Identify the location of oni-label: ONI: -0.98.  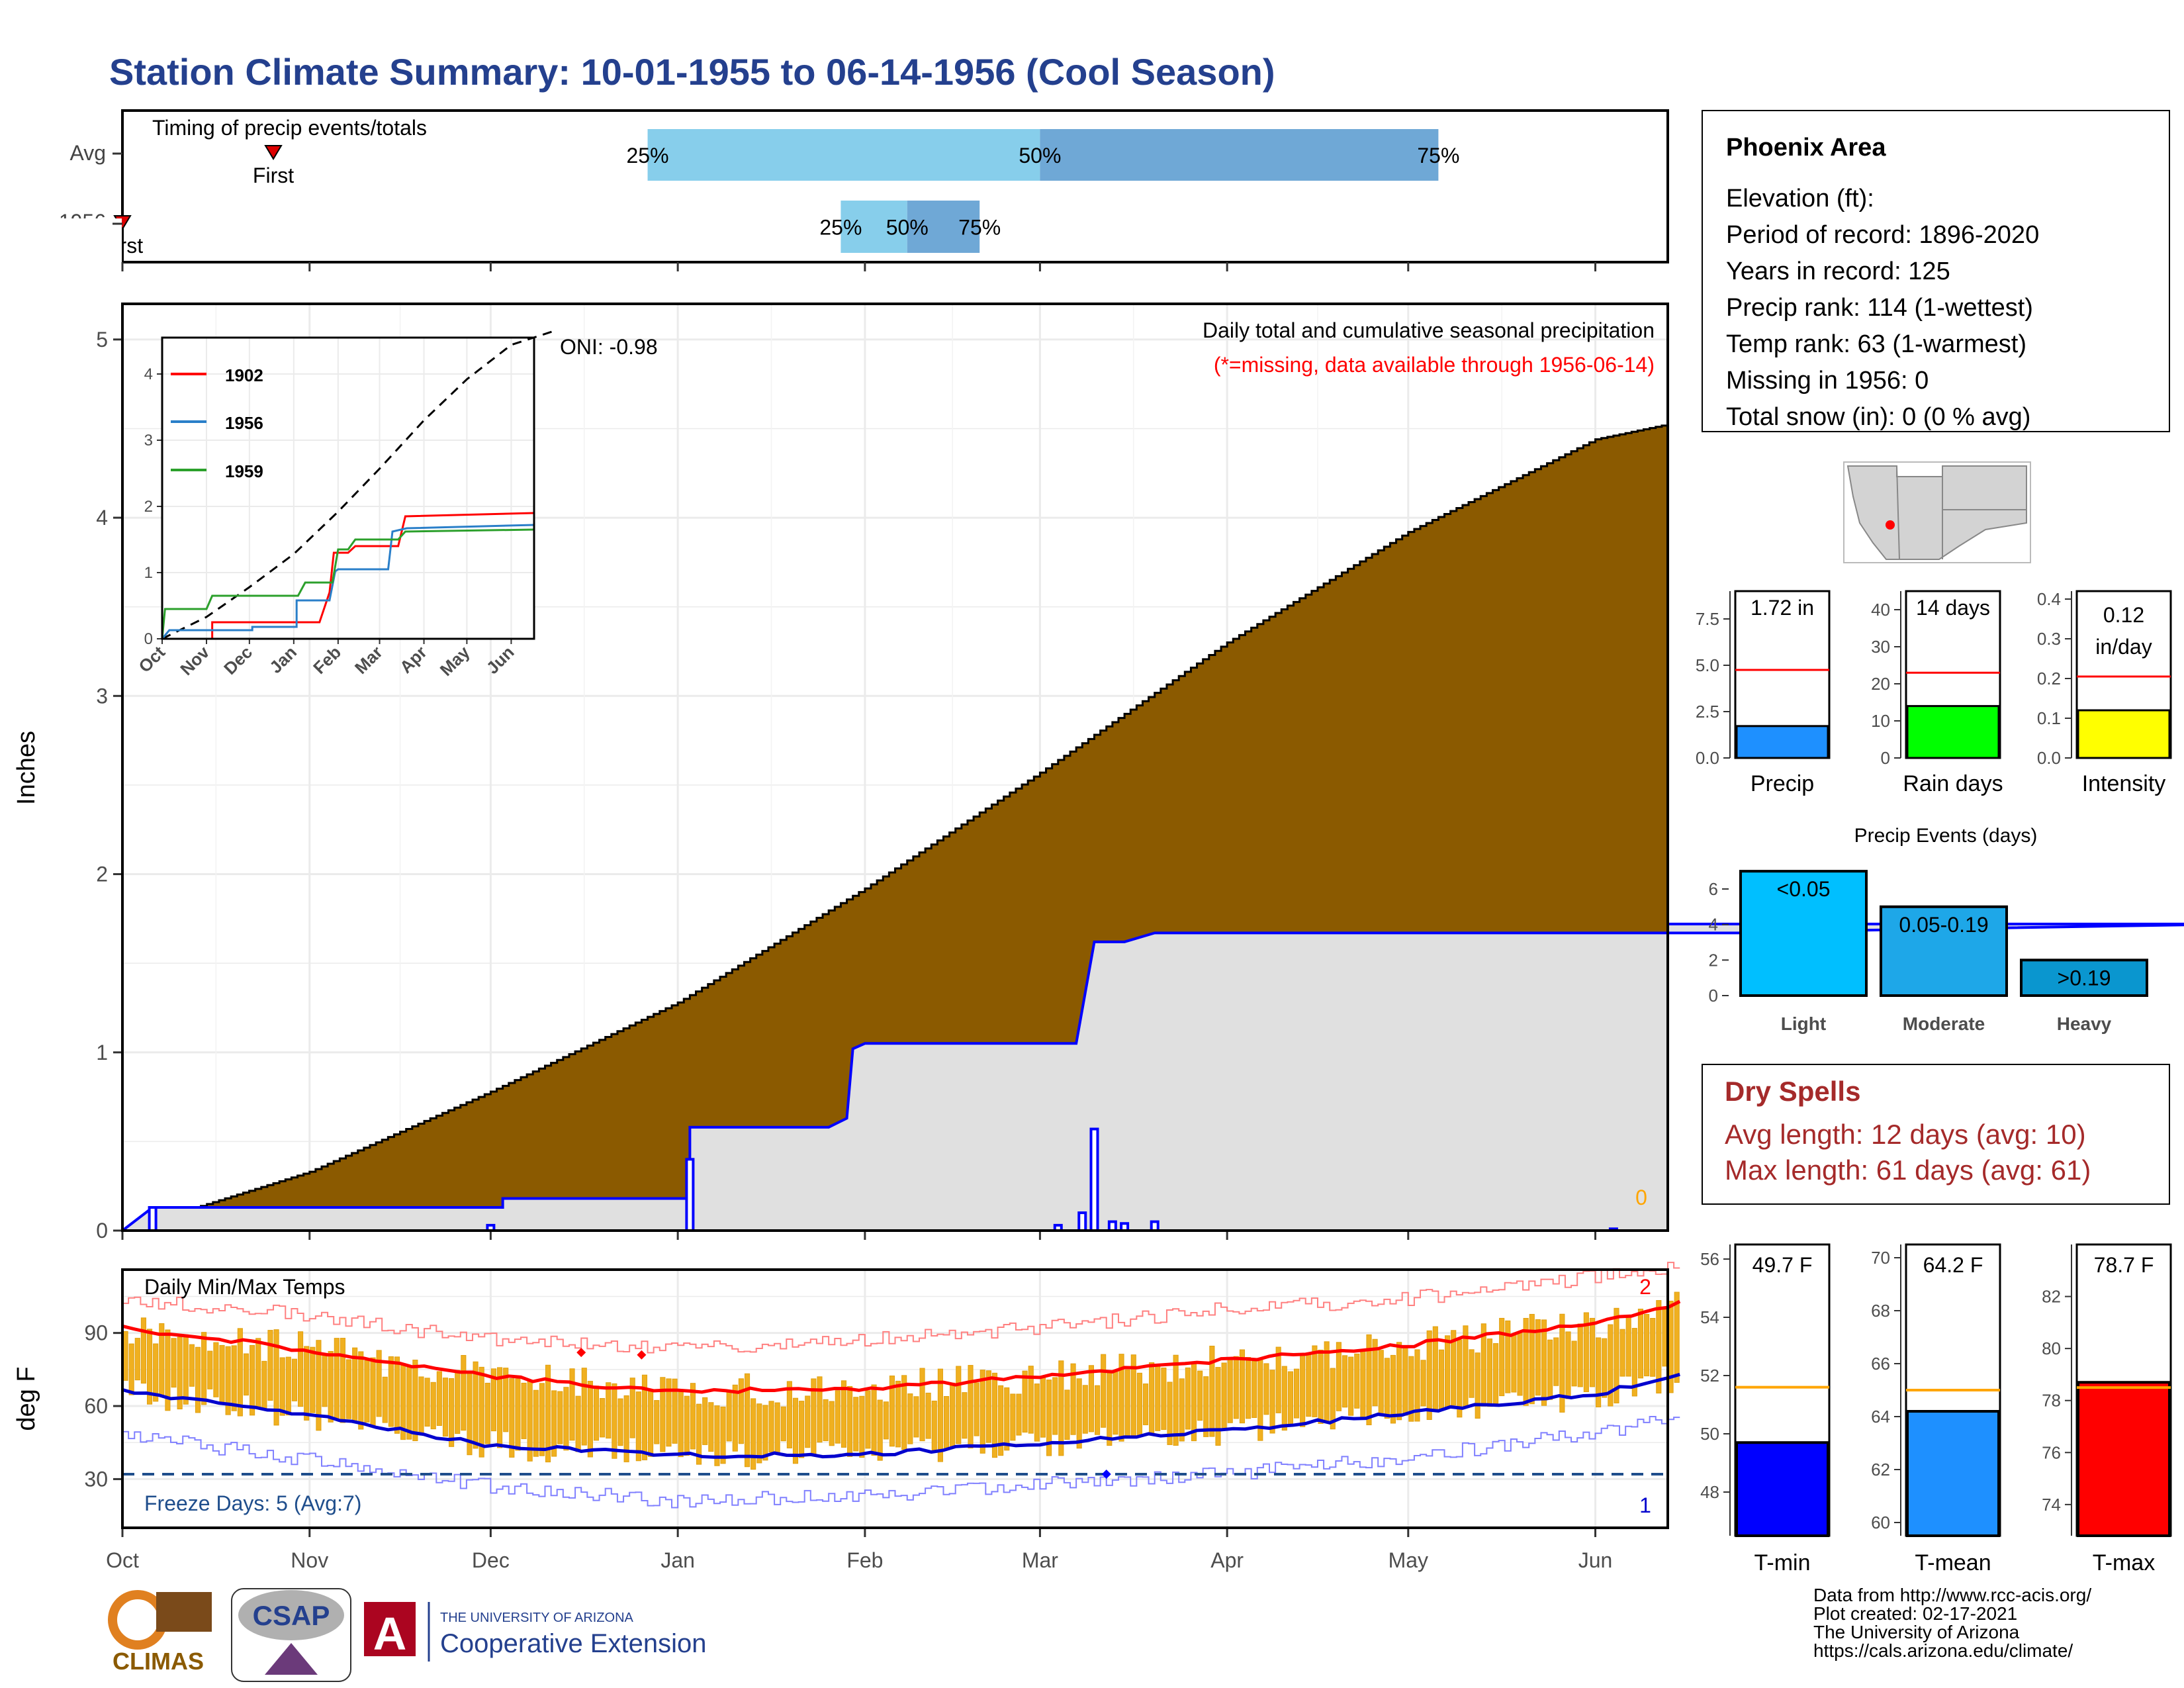
(609, 347).